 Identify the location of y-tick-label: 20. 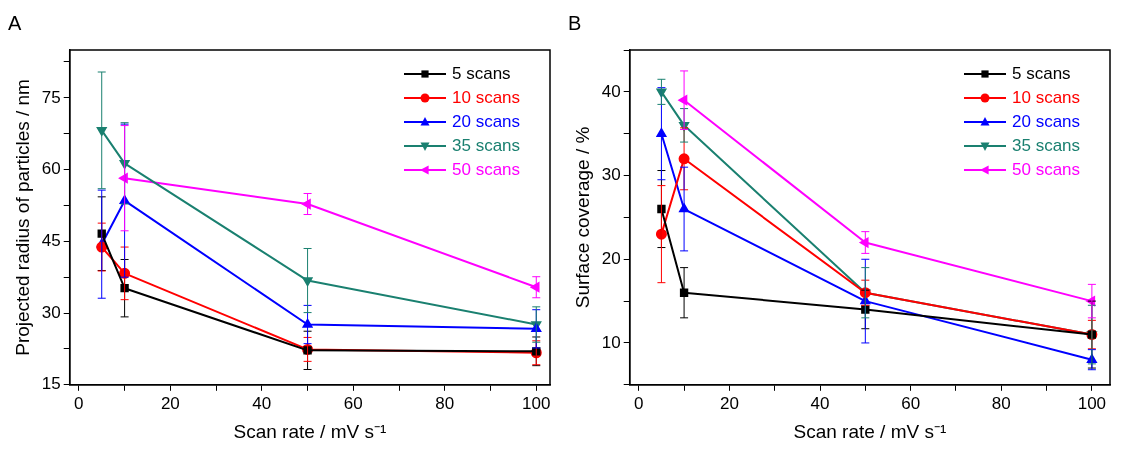
(611, 258).